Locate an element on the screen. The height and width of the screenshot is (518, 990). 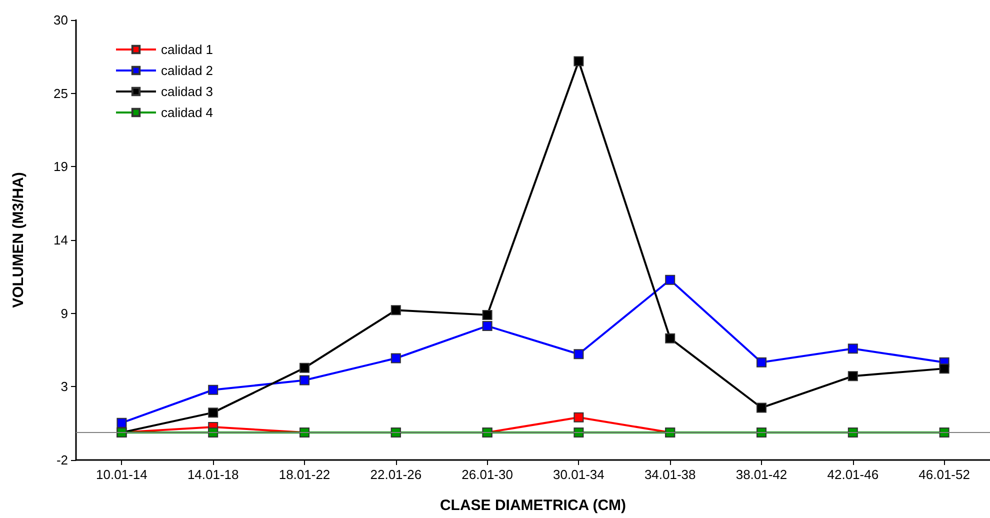
legend-label: calidad 1 is located at coordinates (187, 49).